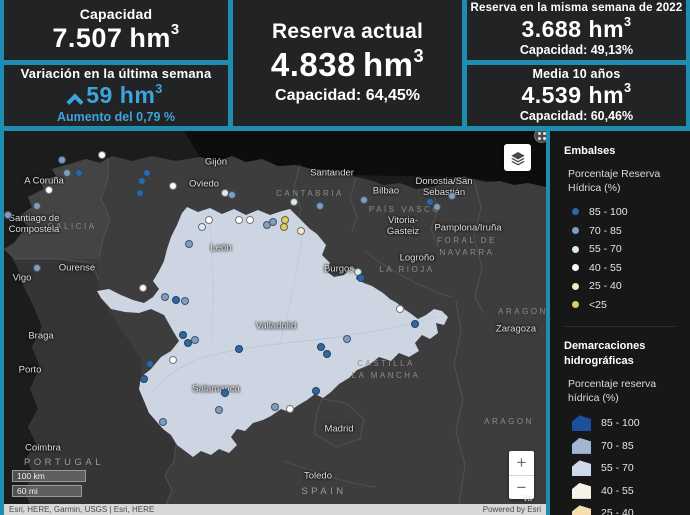 The height and width of the screenshot is (515, 690). What do you see at coordinates (116, 116) in the screenshot?
I see `weekly-change-sub: Aumento del 0,79 %` at bounding box center [116, 116].